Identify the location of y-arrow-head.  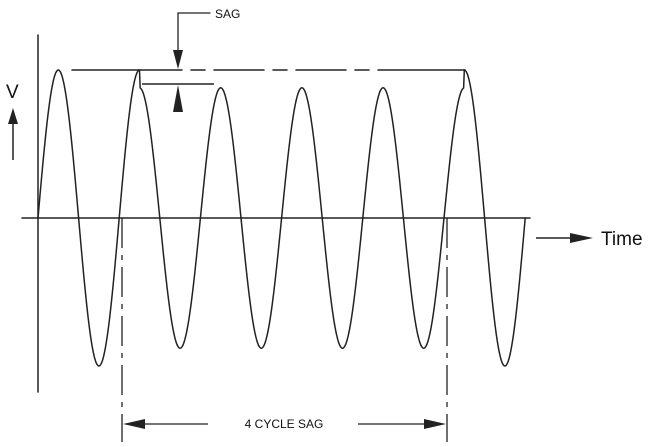
(13, 116).